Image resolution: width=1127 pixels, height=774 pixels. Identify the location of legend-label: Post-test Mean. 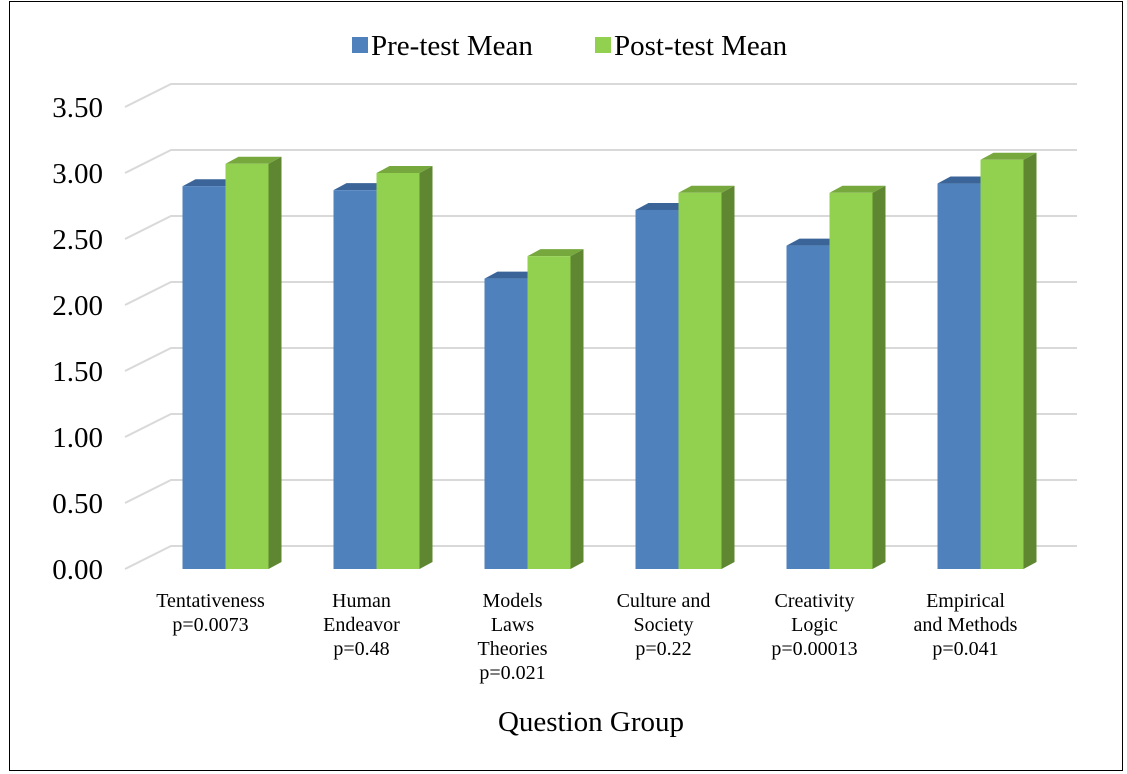
(701, 46).